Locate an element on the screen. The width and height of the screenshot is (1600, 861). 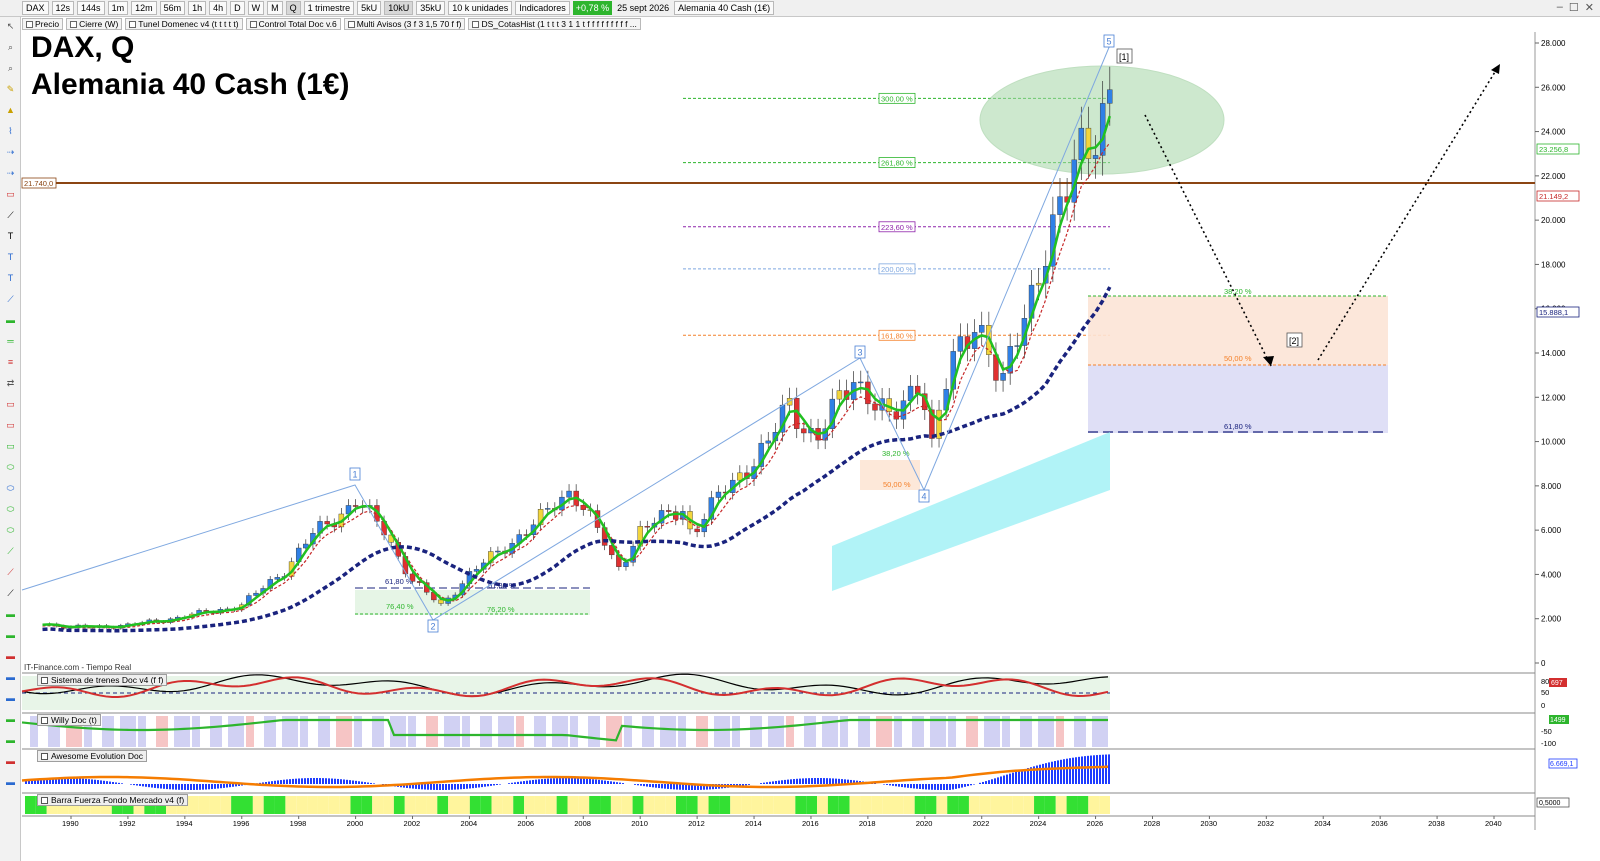
pane-label-trend: Sistema de trenes Doc v4 (f f) is located at coordinates (102, 680).